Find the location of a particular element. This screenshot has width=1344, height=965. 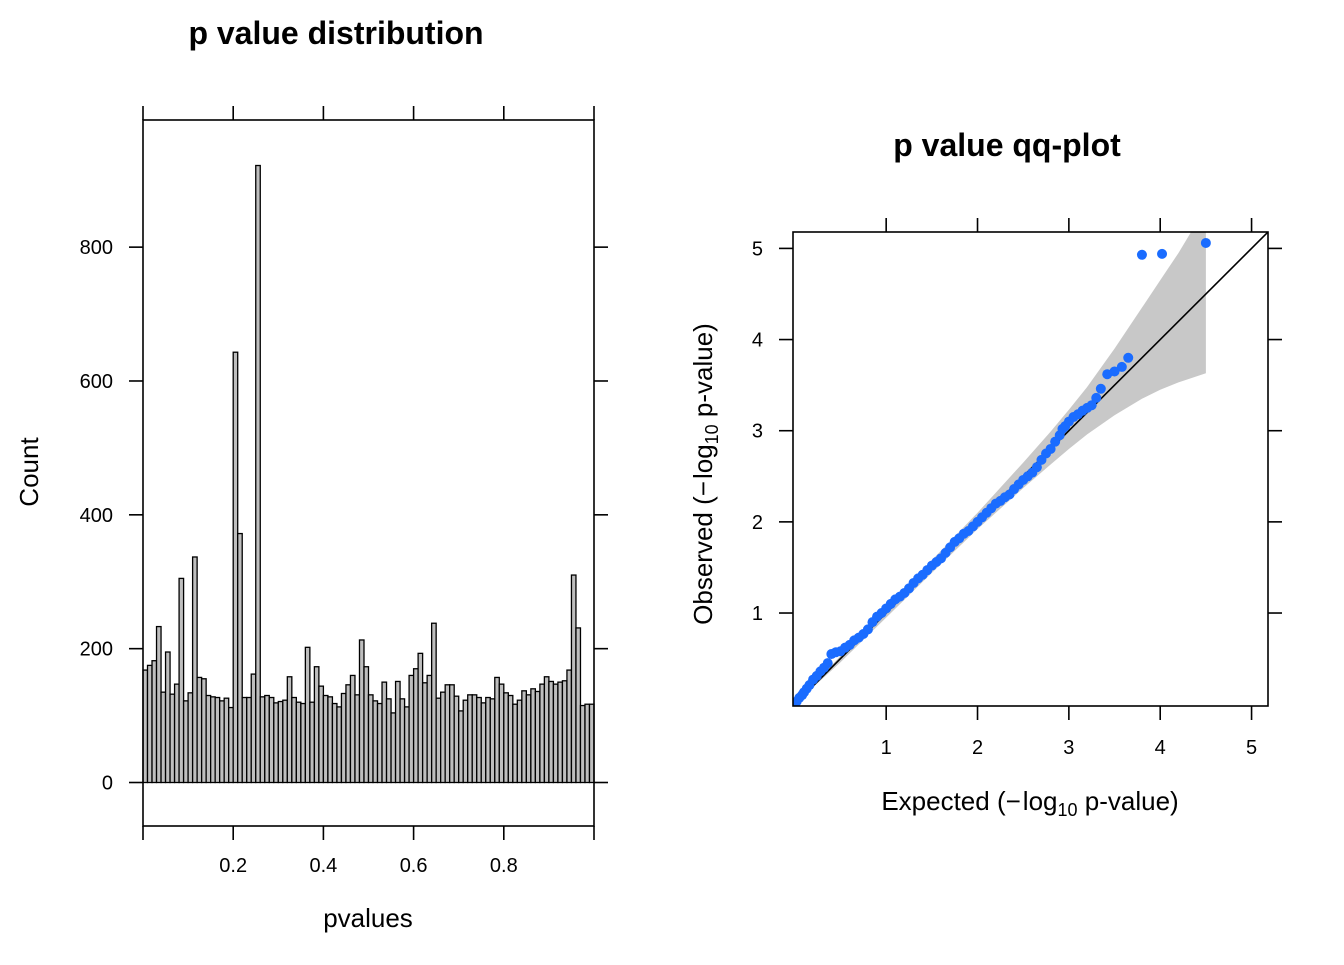

y-tick-label: 3 is located at coordinates (757, 432).